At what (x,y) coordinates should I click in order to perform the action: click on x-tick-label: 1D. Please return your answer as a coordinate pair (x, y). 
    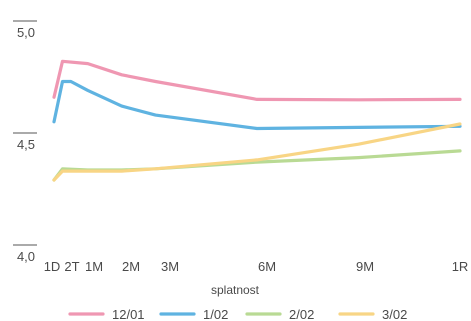
    Looking at the image, I should click on (52, 266).